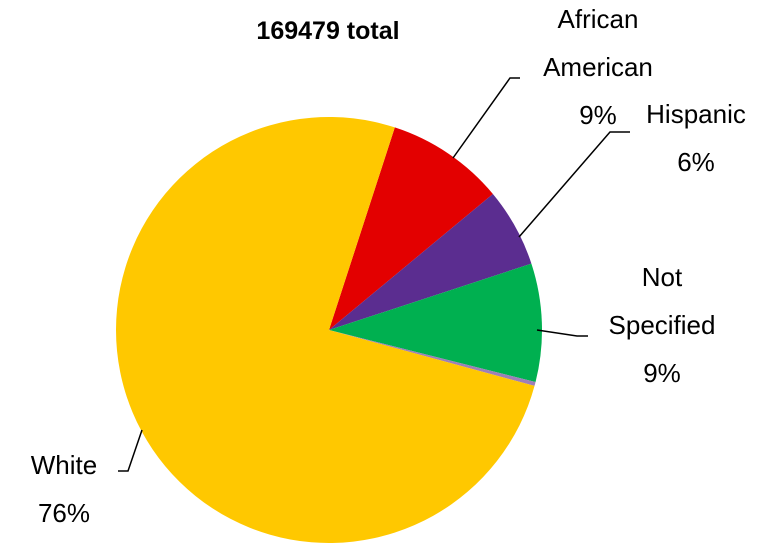 The height and width of the screenshot is (545, 782). What do you see at coordinates (64, 513) in the screenshot?
I see `slice-label: 76%` at bounding box center [64, 513].